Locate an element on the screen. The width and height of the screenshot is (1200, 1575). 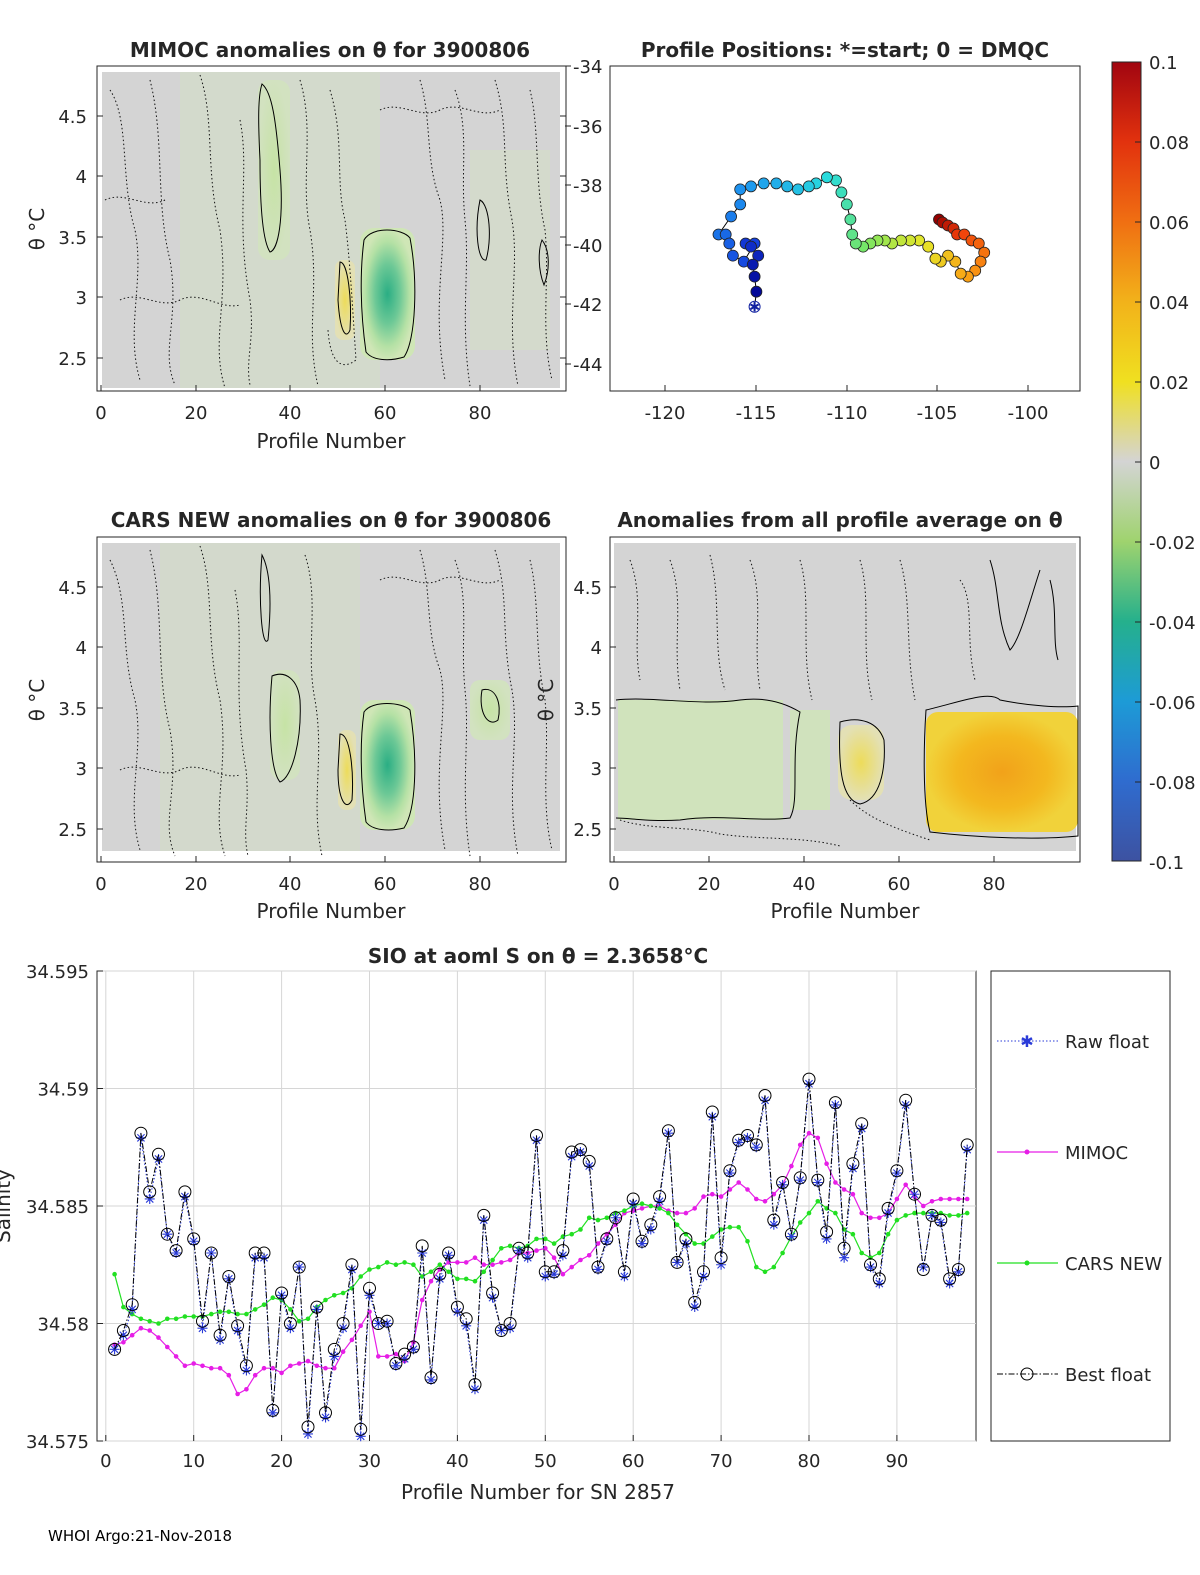
cars-xaxis is located at coordinates (290, 859).